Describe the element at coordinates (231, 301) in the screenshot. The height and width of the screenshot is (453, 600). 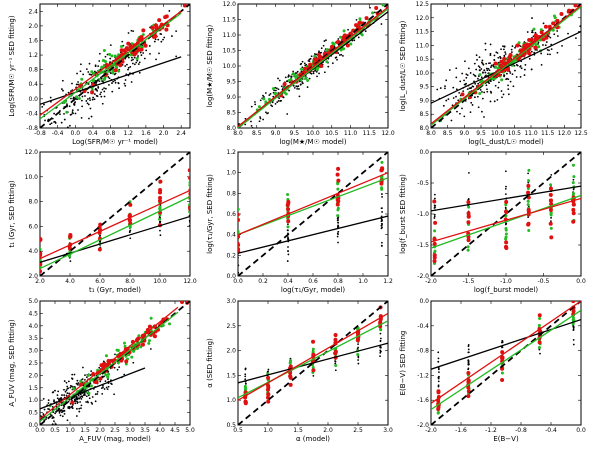
I see `y-tick-label: 3.0` at that location.